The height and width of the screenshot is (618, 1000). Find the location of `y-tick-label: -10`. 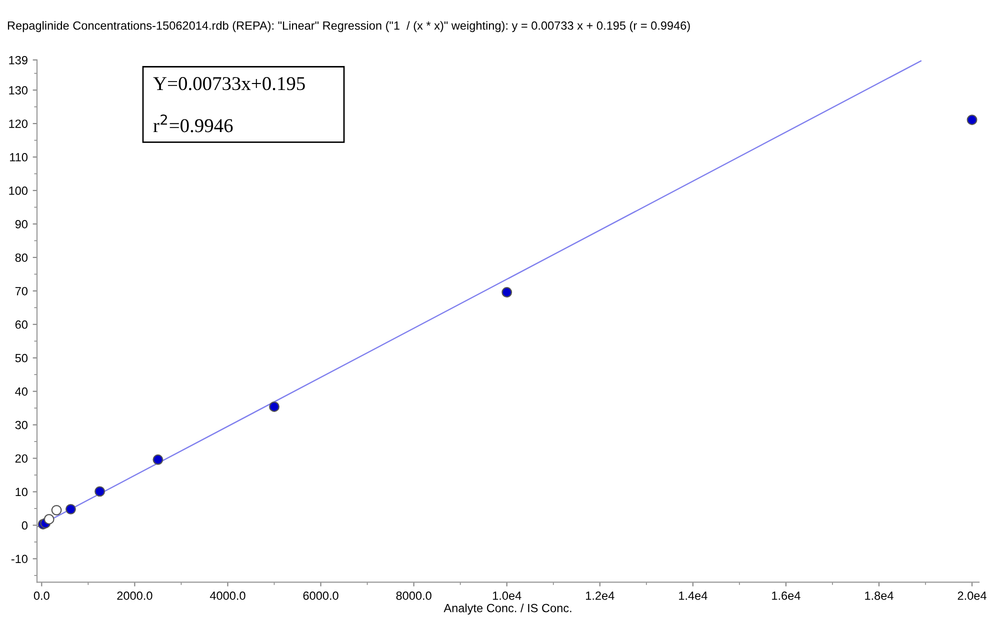

y-tick-label: -10 is located at coordinates (19, 559).